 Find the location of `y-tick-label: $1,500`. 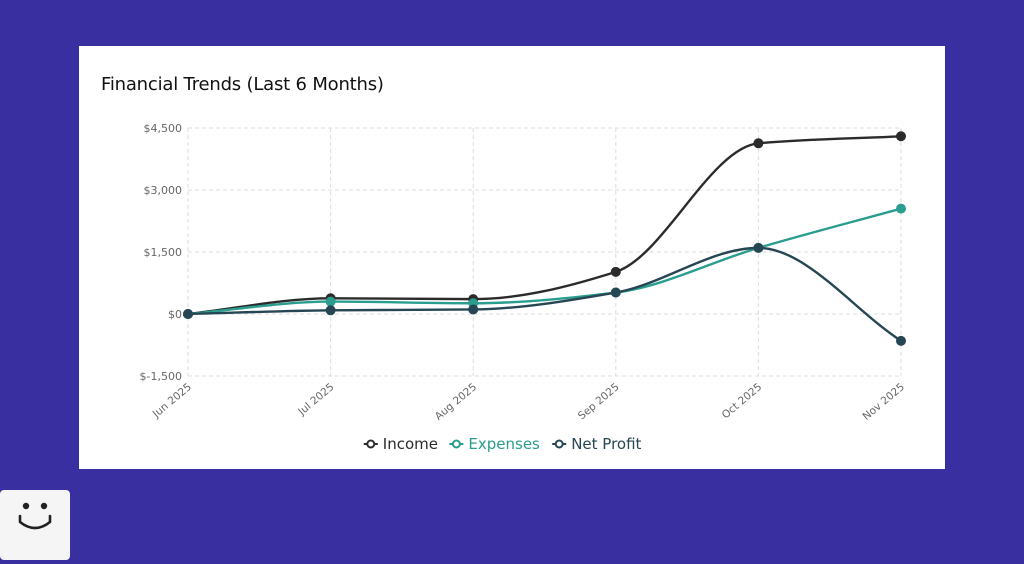

y-tick-label: $1,500 is located at coordinates (163, 252).